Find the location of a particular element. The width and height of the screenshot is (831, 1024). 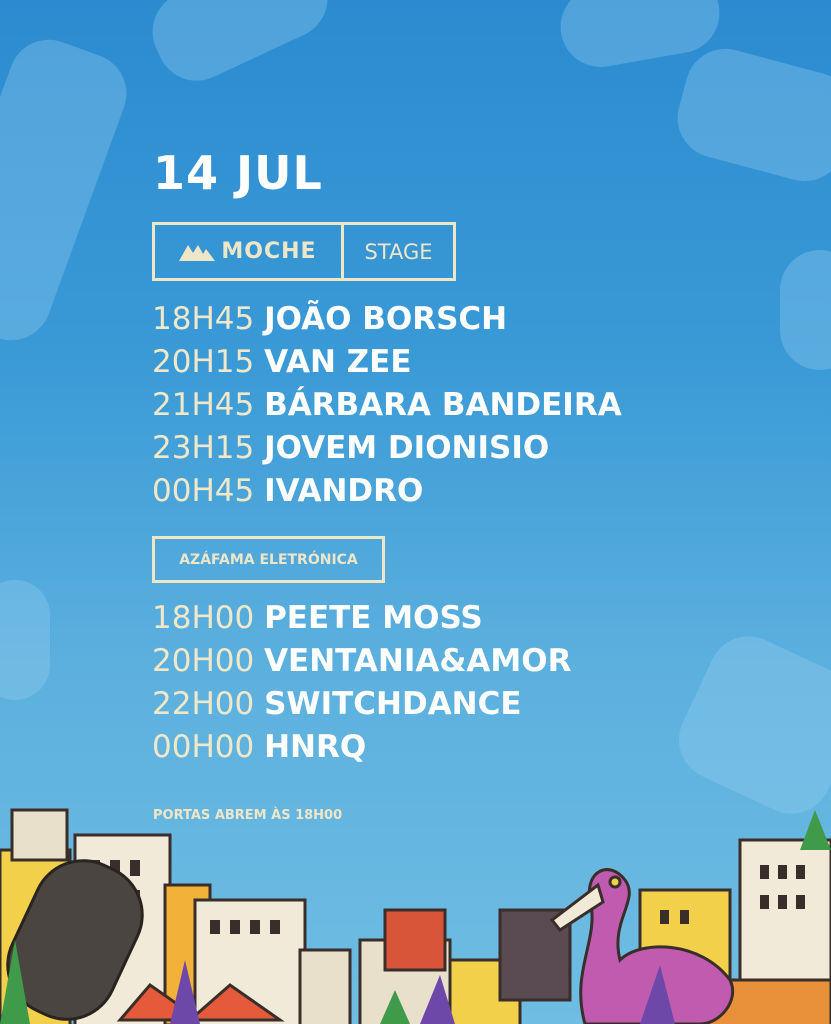

set-time: 22H00 is located at coordinates (203, 704).